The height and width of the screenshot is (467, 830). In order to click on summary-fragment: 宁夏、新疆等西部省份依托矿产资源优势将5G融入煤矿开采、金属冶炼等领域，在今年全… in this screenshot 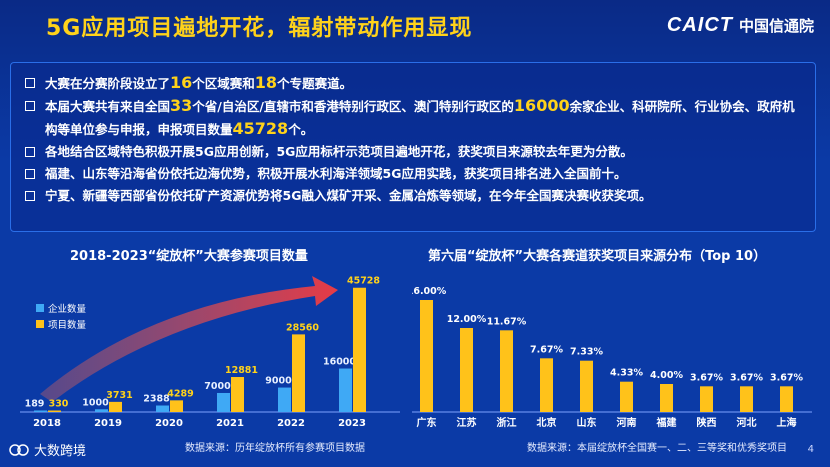, I will do `click(348, 195)`.